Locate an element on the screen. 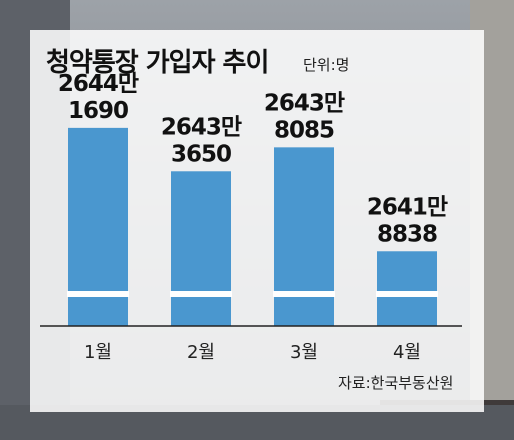 The width and height of the screenshot is (514, 440). x-tick-label-1: 1월 is located at coordinates (98, 352).